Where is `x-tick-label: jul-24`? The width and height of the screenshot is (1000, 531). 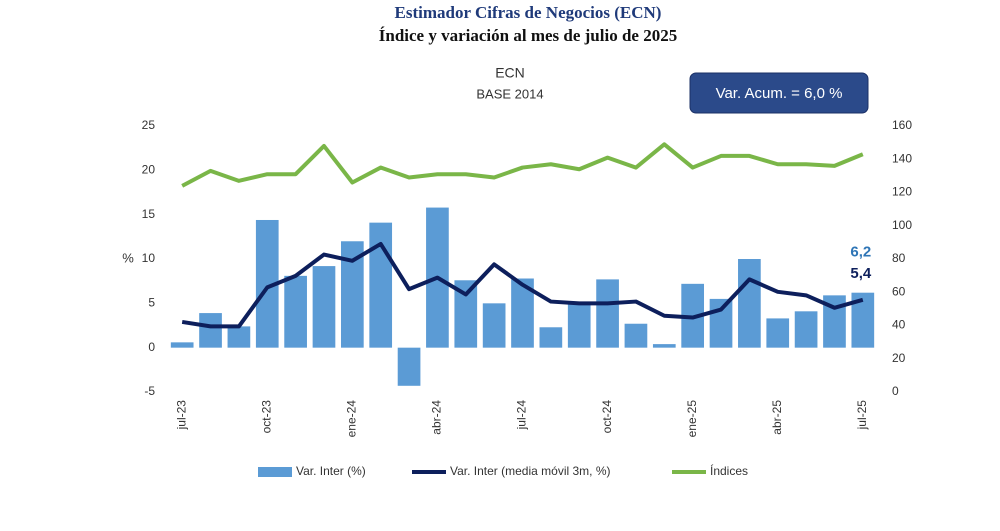
x-tick-label: jul-24 is located at coordinates (522, 415).